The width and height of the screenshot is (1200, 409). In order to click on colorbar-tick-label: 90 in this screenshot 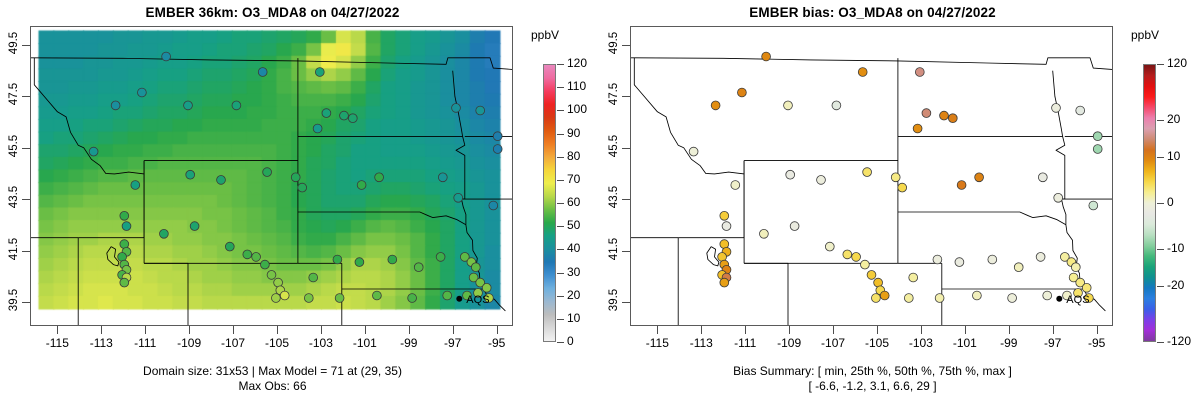, I will do `click(574, 132)`.